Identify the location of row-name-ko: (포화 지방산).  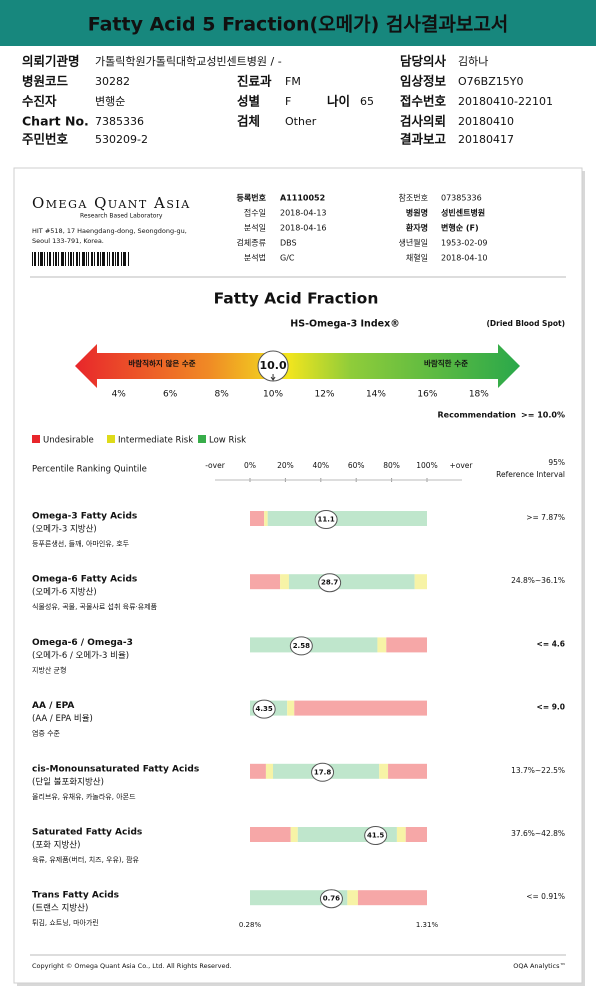
(56, 845).